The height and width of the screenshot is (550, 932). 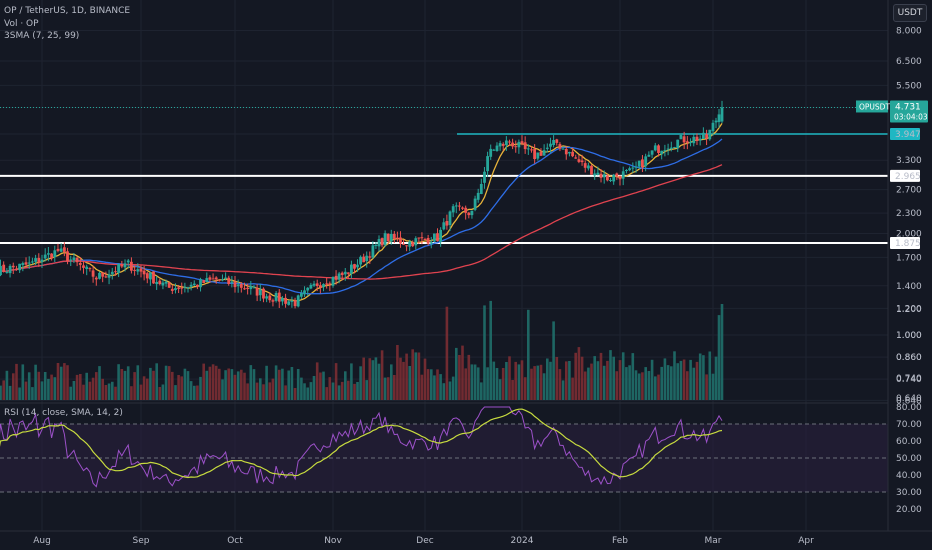 What do you see at coordinates (67, 11) in the screenshot?
I see `symbol-title: OP / TetherUS, 1D, BINANCE` at bounding box center [67, 11].